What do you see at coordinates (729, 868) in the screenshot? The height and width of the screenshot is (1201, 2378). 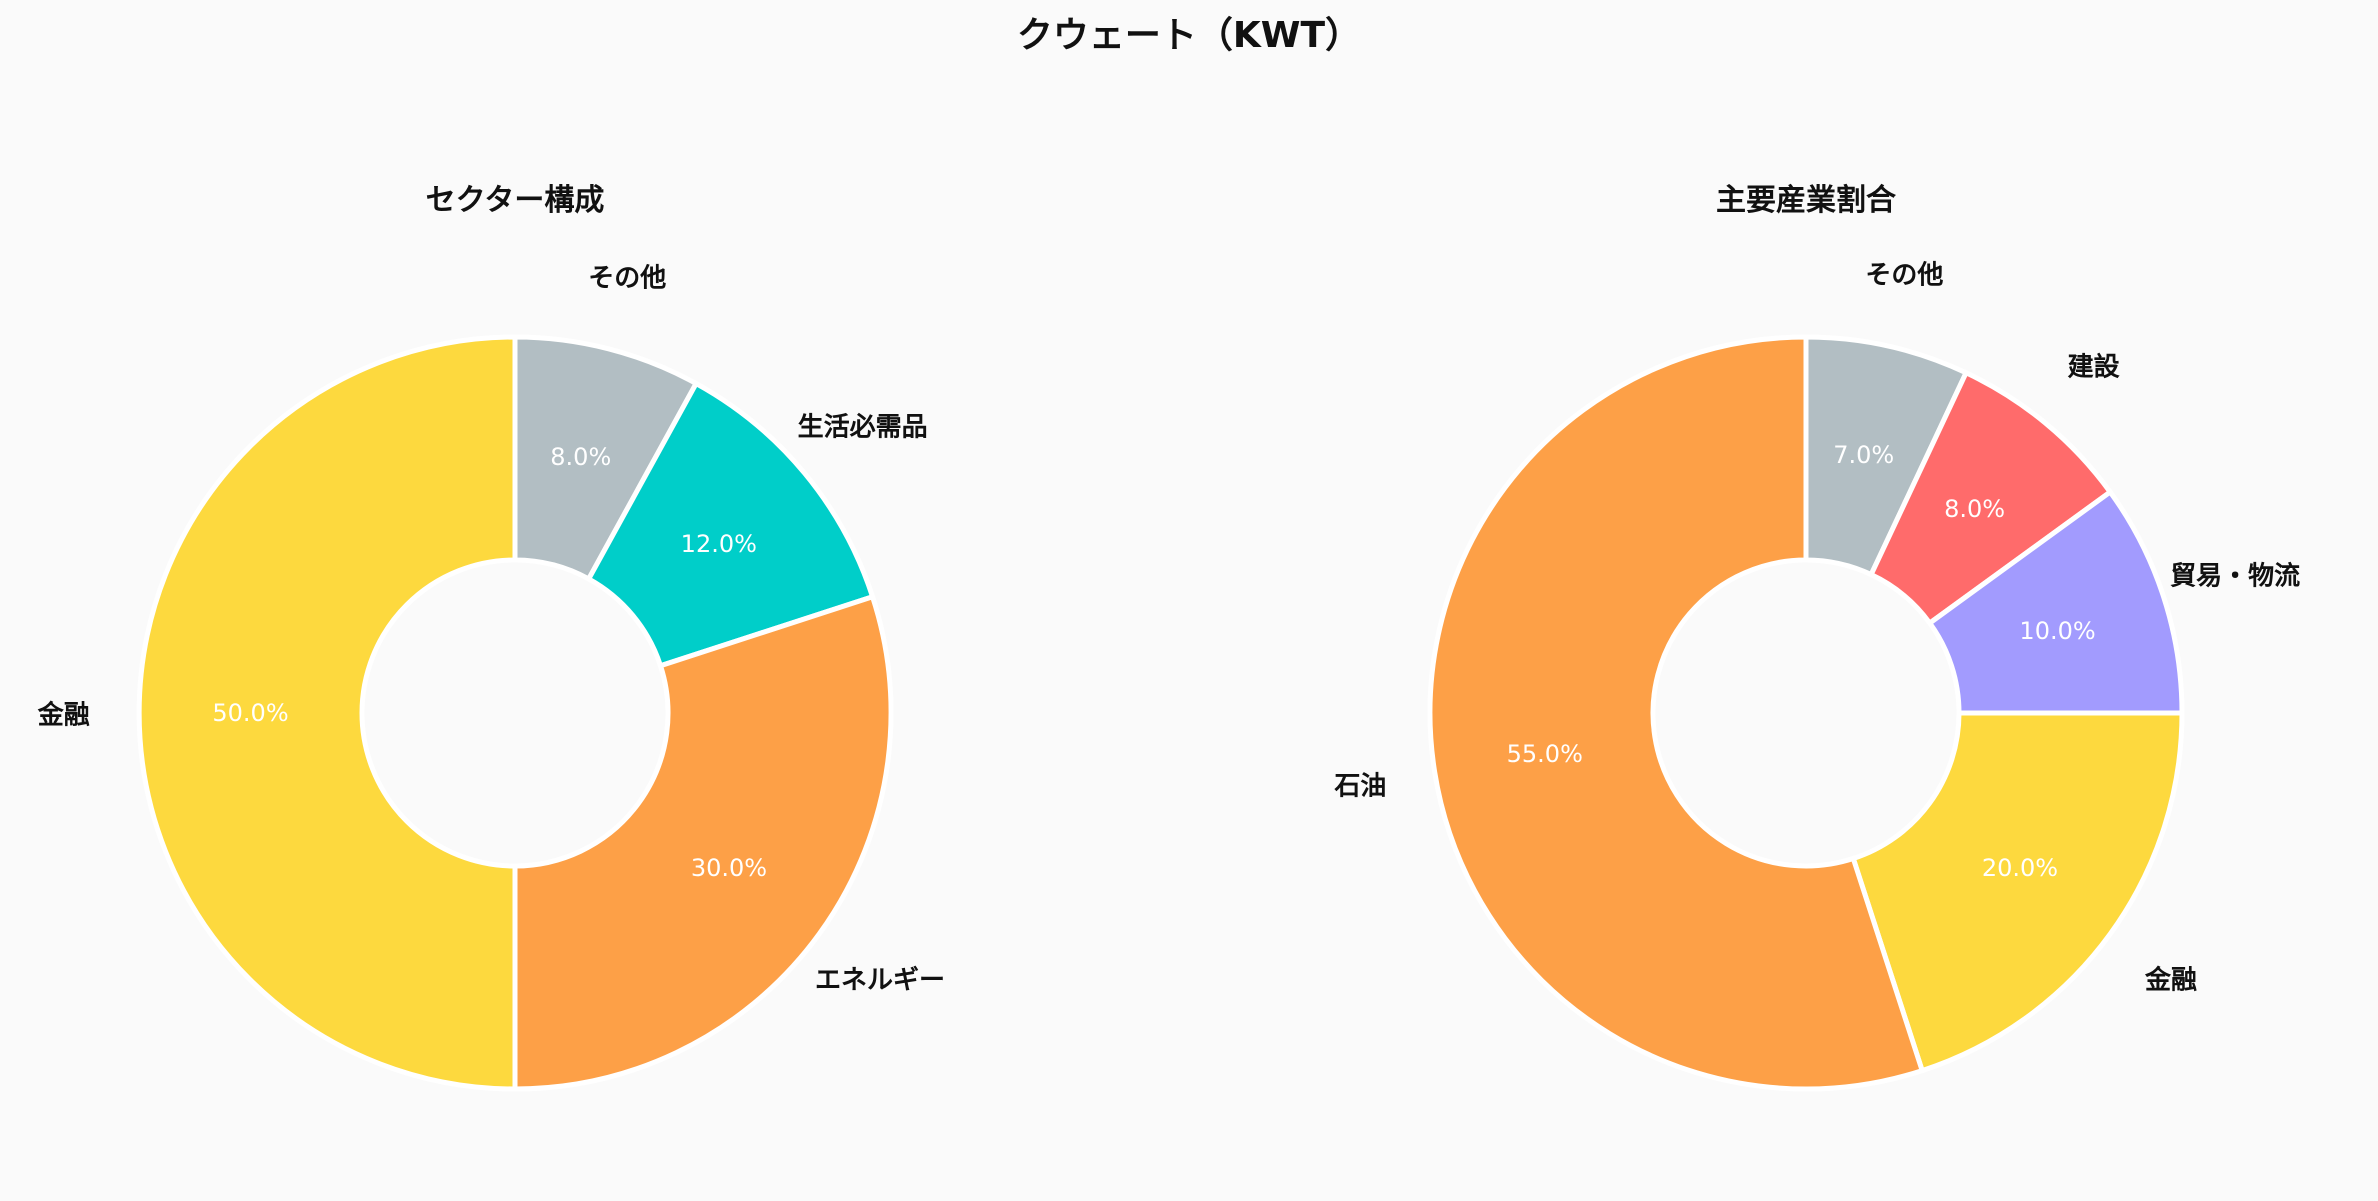 I see `slice-percent-label: 30.0%` at bounding box center [729, 868].